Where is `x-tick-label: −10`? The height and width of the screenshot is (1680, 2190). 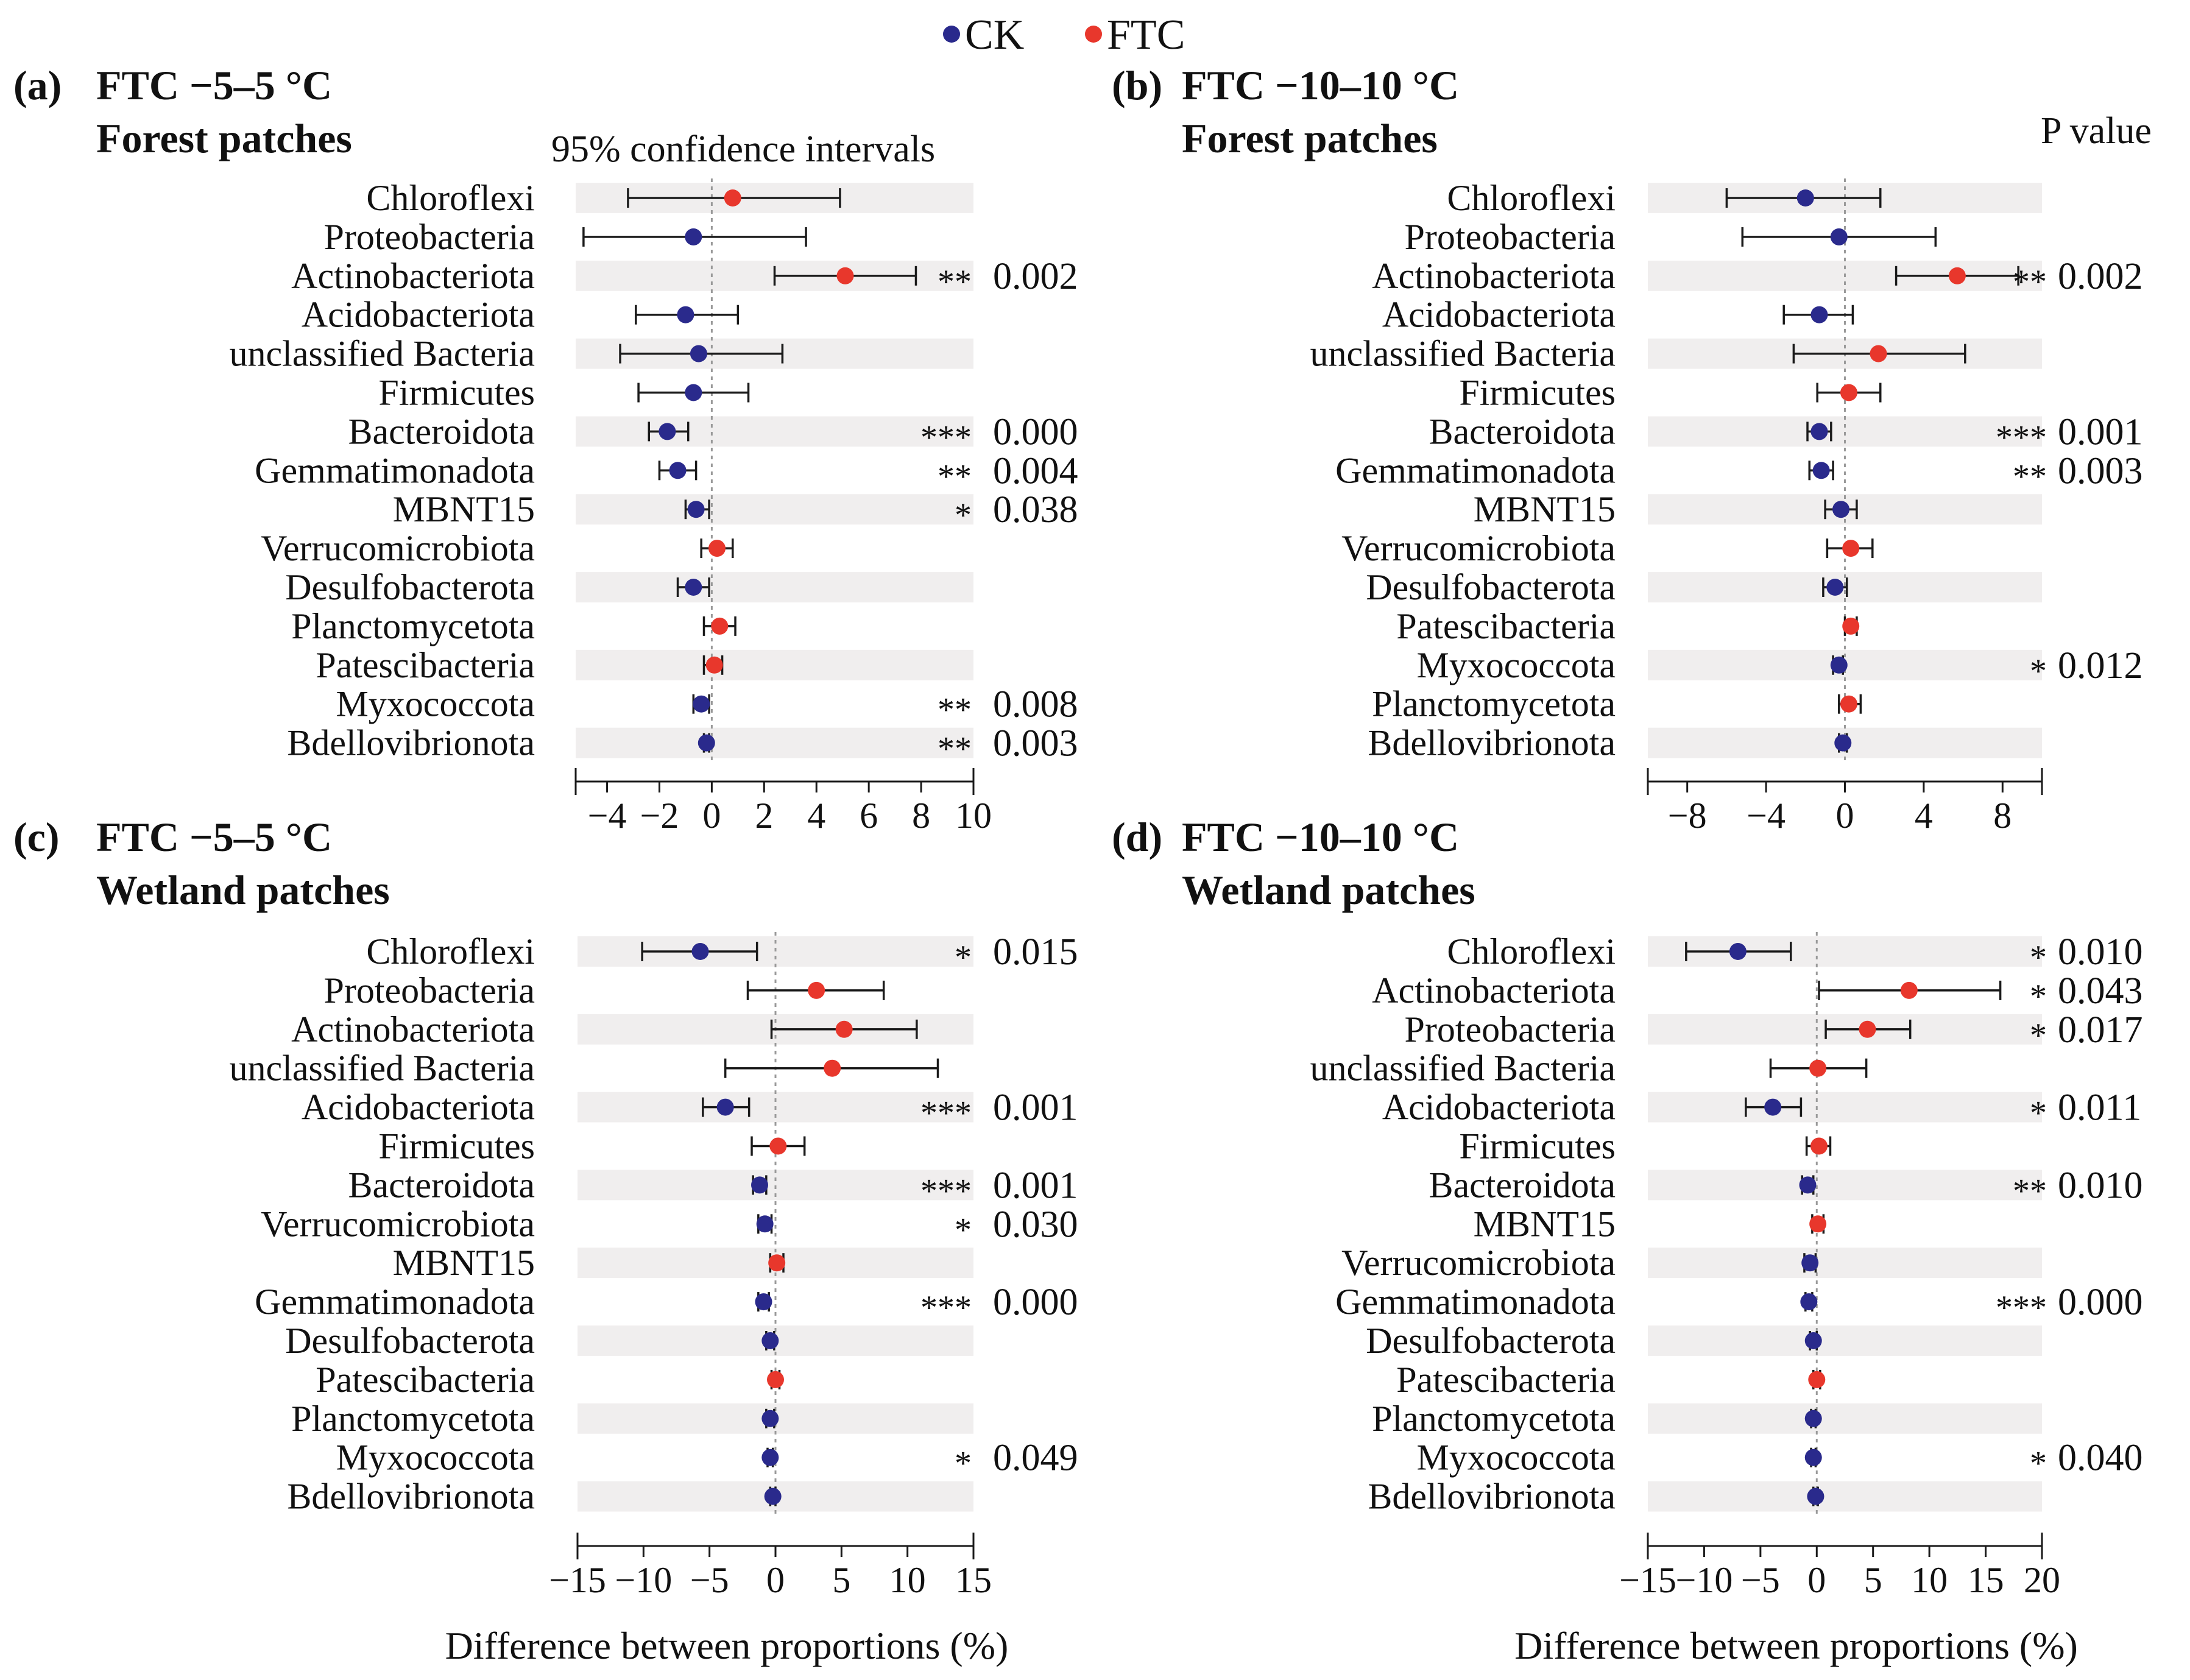
x-tick-label: −10 is located at coordinates (643, 1580).